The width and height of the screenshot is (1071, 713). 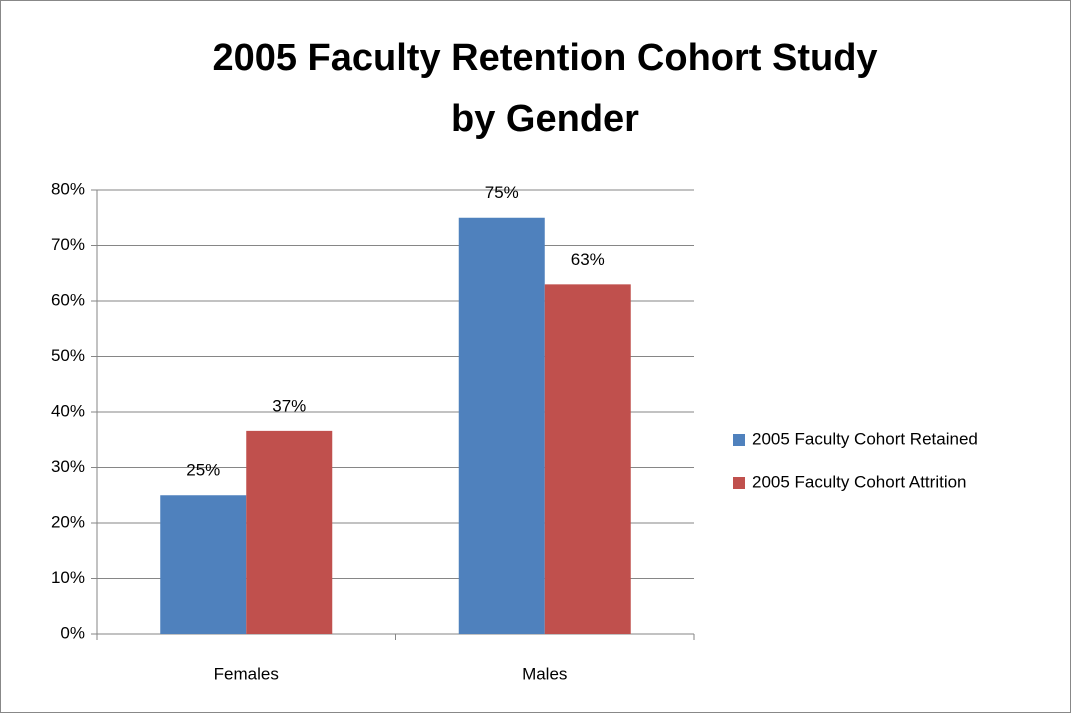 I want to click on data-label: 25%, so click(x=203, y=470).